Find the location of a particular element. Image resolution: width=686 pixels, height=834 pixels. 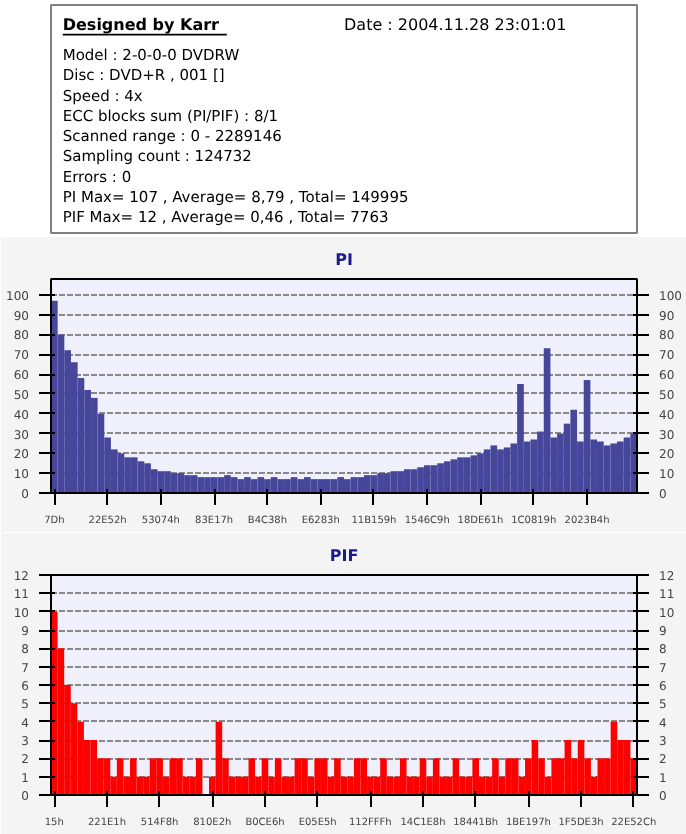

chart-title: PI is located at coordinates (344, 260).